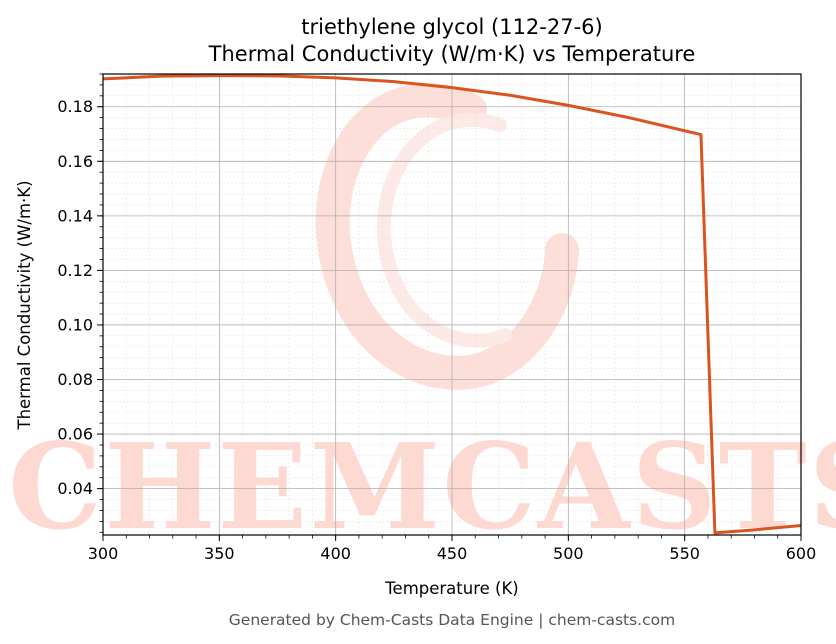 The height and width of the screenshot is (644, 836). Describe the element at coordinates (75, 434) in the screenshot. I see `y-tick-label: 0.06` at that location.